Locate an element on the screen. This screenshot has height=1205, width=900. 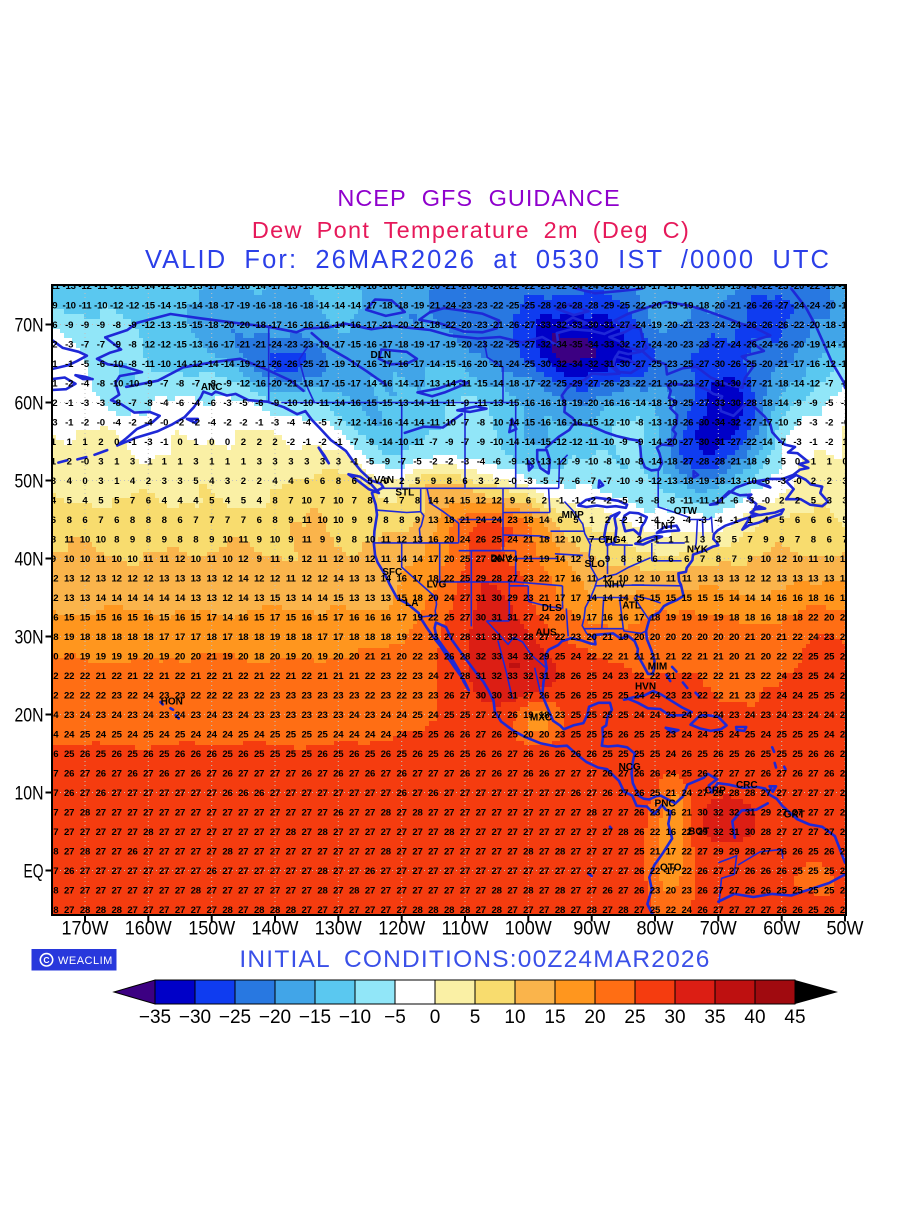
svg-text: 140W is located at coordinates (276, 929).